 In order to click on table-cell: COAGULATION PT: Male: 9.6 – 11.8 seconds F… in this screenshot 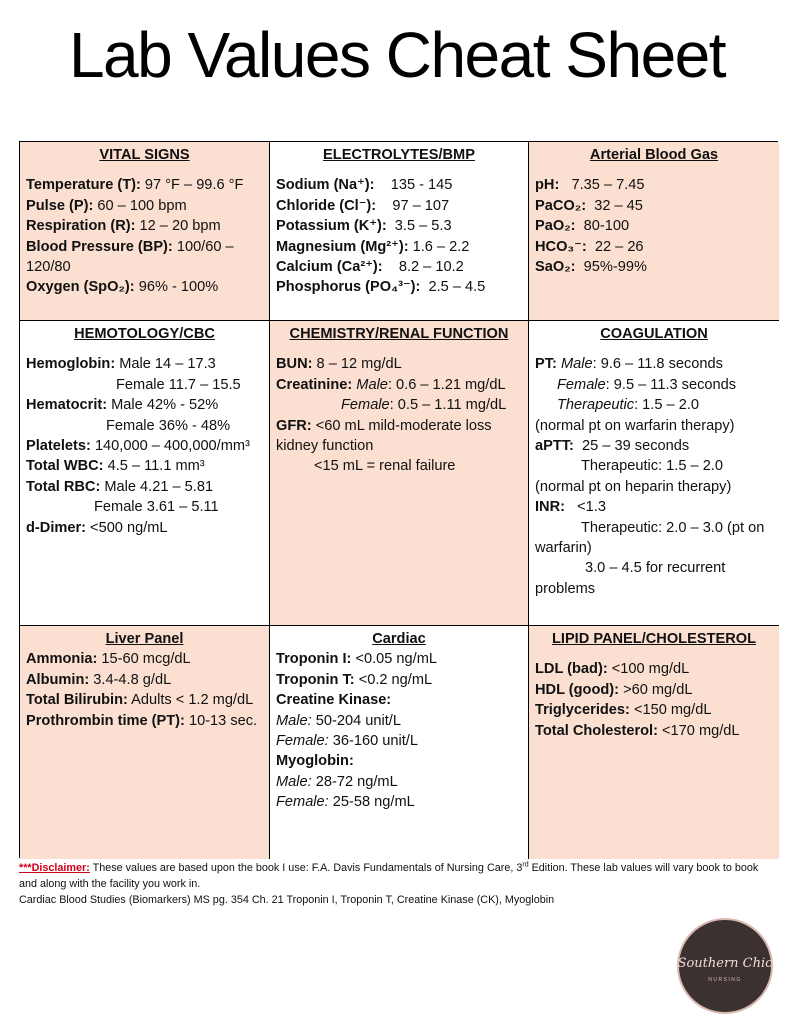, I will do `click(654, 473)`.